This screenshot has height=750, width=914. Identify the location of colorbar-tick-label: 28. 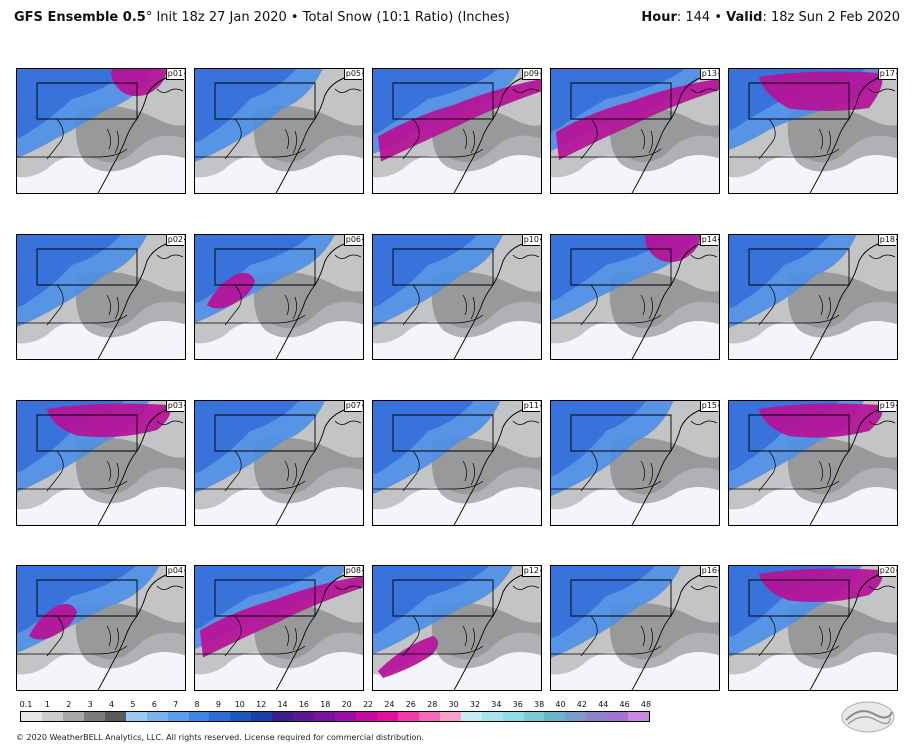
(432, 704).